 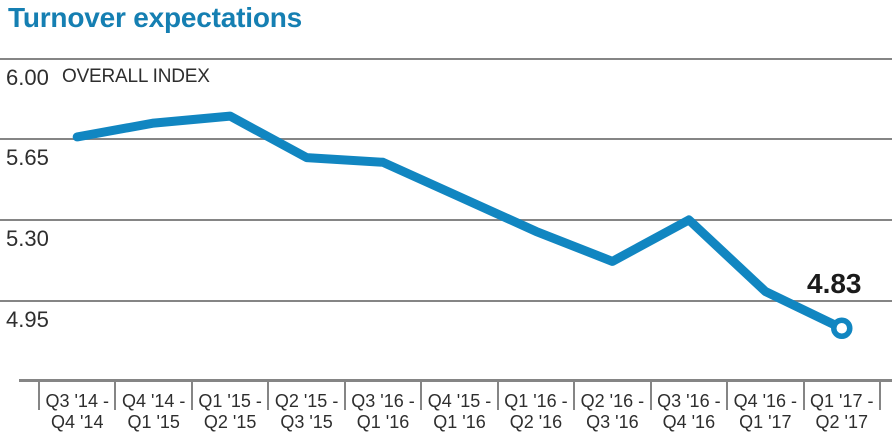 What do you see at coordinates (306, 422) in the screenshot?
I see `x-tick-label-line2: Q3 '15` at bounding box center [306, 422].